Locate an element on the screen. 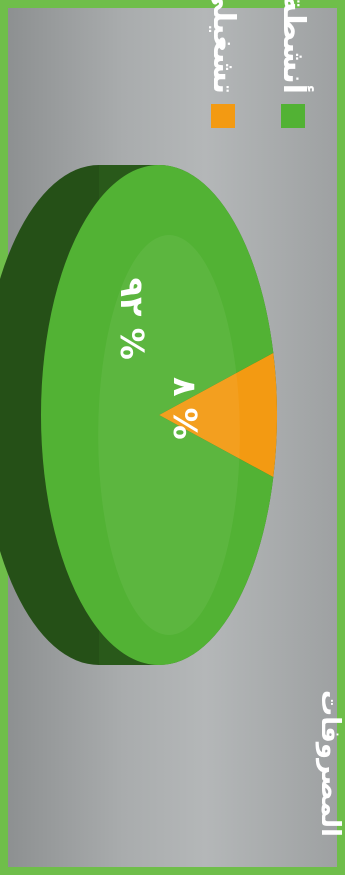 Image resolution: width=345 pixels, height=875 pixels. data-label-activities: ٩٢ % is located at coordinates (132, 318).